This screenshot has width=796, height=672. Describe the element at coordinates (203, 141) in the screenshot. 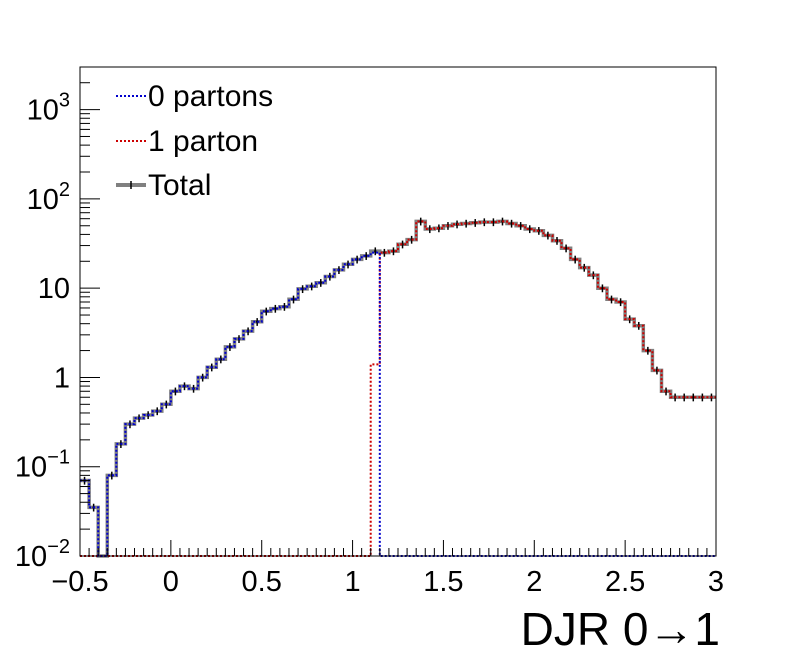

I see `legend-label: 1 parton` at that location.